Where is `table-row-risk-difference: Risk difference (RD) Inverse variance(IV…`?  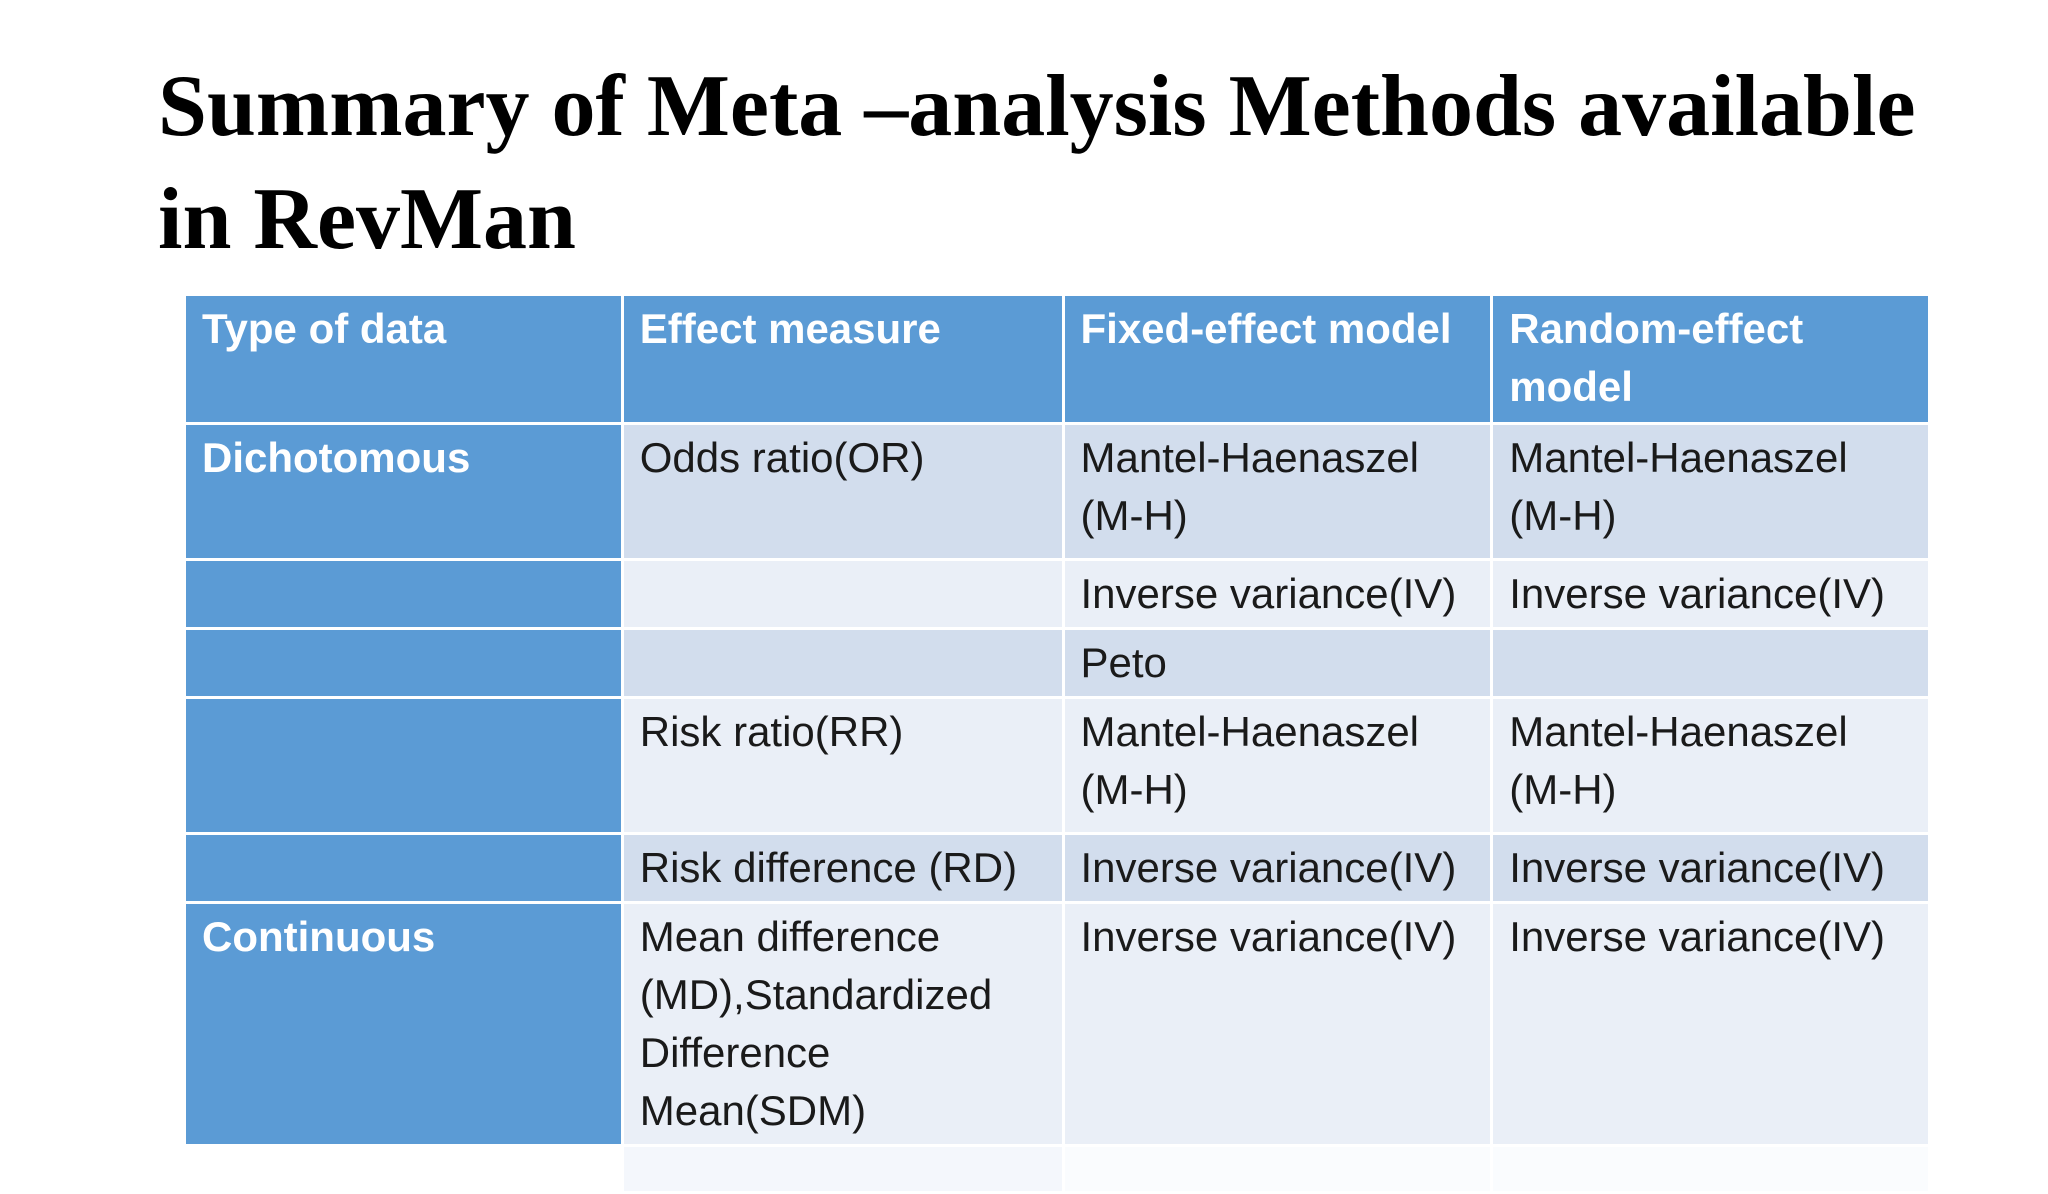
table-row-risk-difference: Risk difference (RD) Inverse variance(IV… is located at coordinates (1057, 868).